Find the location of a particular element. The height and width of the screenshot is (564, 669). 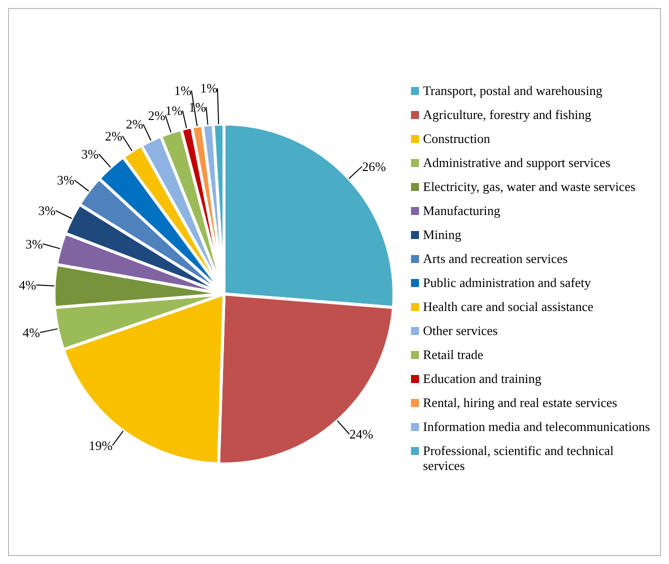

legend-label: Manufacturing is located at coordinates (461, 210).